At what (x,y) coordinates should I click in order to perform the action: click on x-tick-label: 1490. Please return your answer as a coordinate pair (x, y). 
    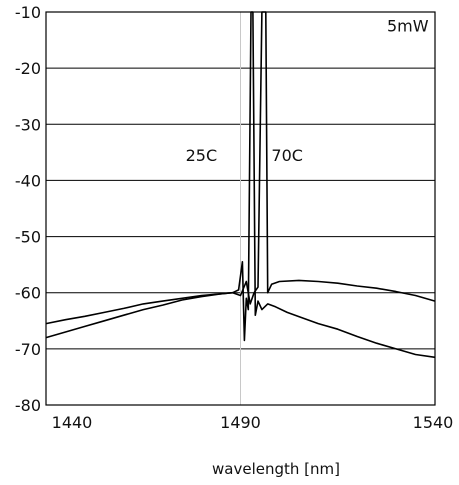
    Looking at the image, I should click on (240, 422).